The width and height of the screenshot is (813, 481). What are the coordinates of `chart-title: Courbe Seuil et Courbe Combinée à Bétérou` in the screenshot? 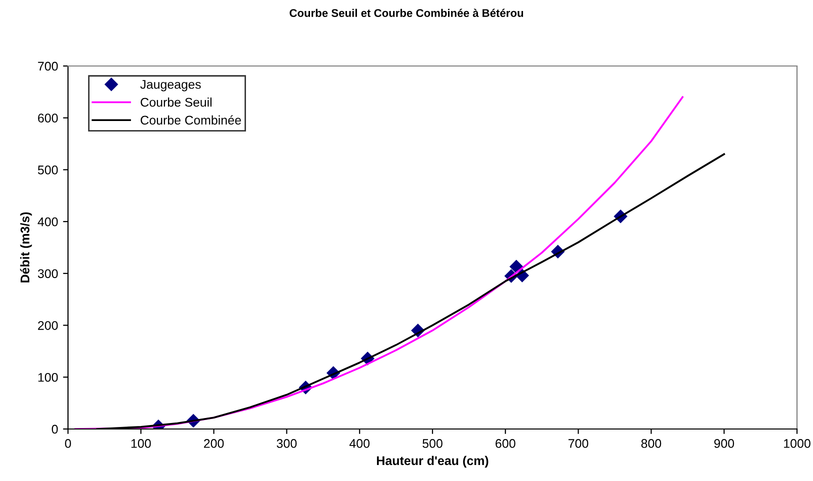 It's located at (407, 12).